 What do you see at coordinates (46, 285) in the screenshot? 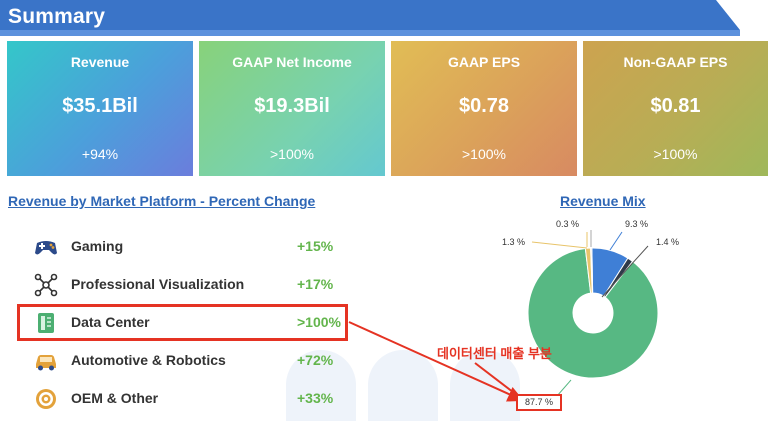
I see `network-nodes-icon` at bounding box center [46, 285].